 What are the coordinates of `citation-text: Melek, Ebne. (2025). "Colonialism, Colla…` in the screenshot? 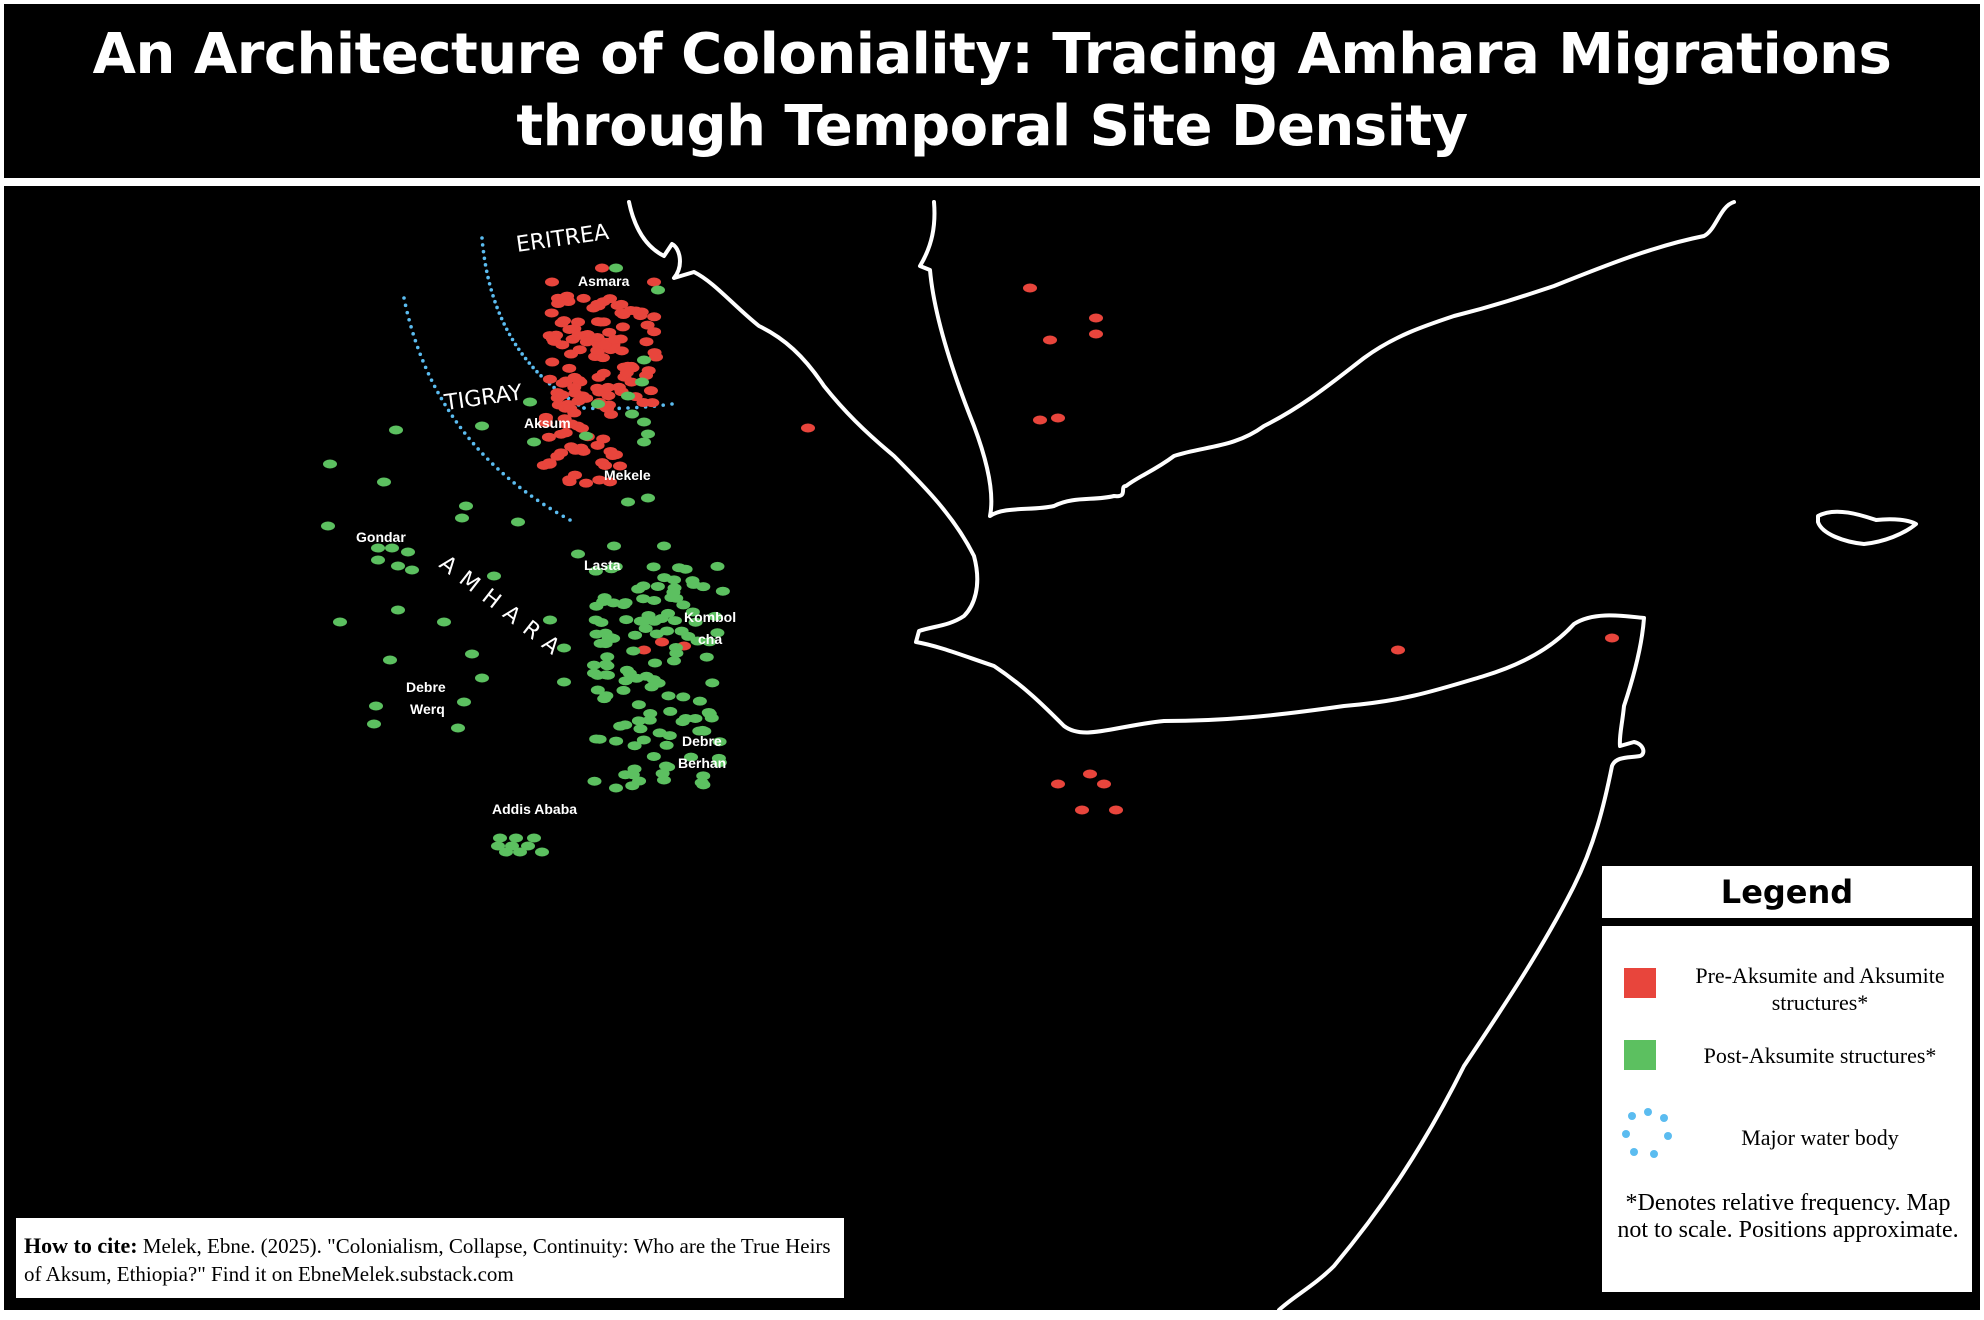 It's located at (427, 1260).